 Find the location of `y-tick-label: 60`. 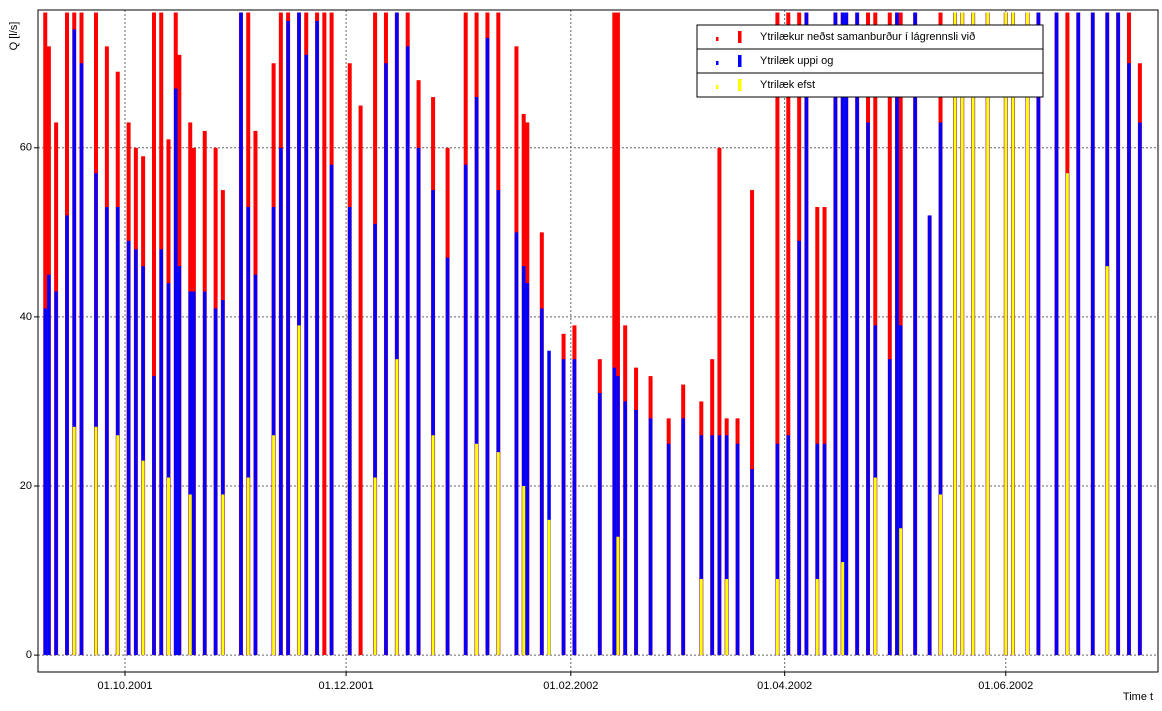

y-tick-label: 60 is located at coordinates (26, 148).